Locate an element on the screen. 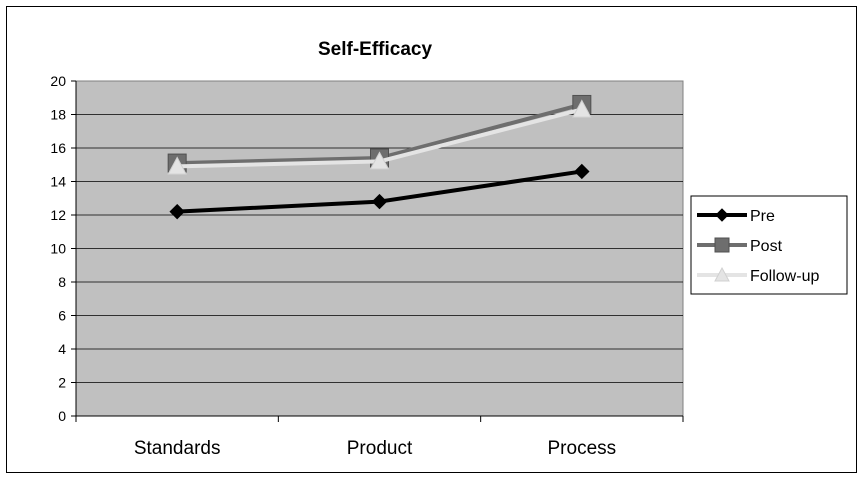 The width and height of the screenshot is (863, 479). y-tick-label: 18 is located at coordinates (58, 115).